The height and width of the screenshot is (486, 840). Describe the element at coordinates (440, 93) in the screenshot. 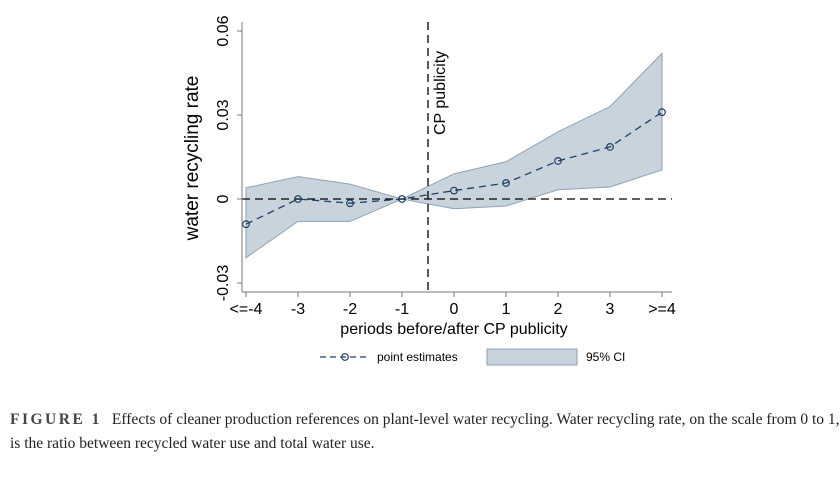

I see `cp-publicity-label: CP publicity` at that location.